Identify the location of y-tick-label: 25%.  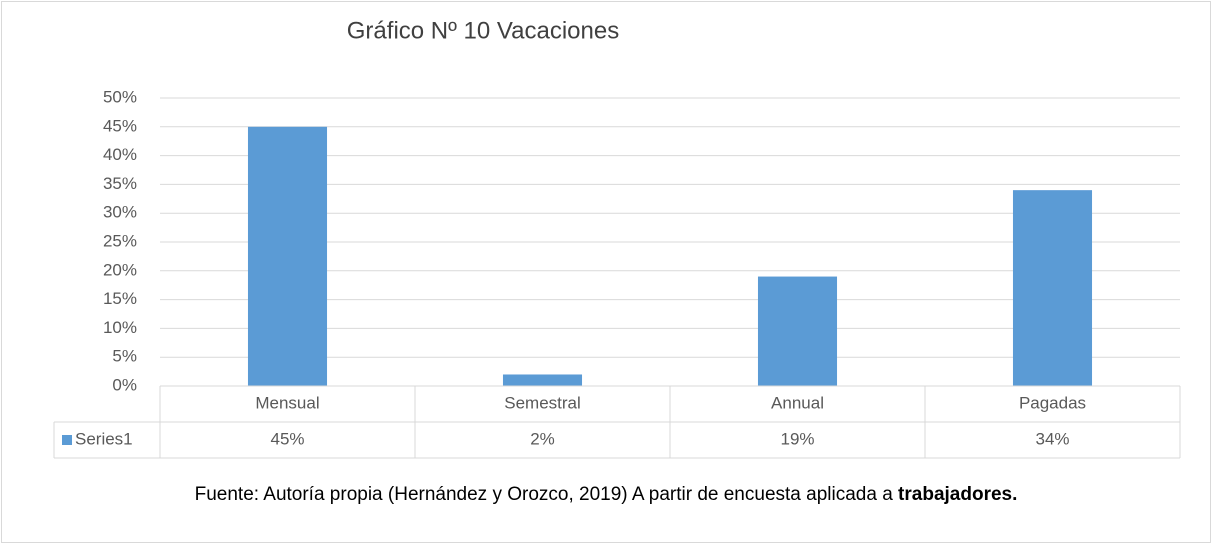
(120, 240).